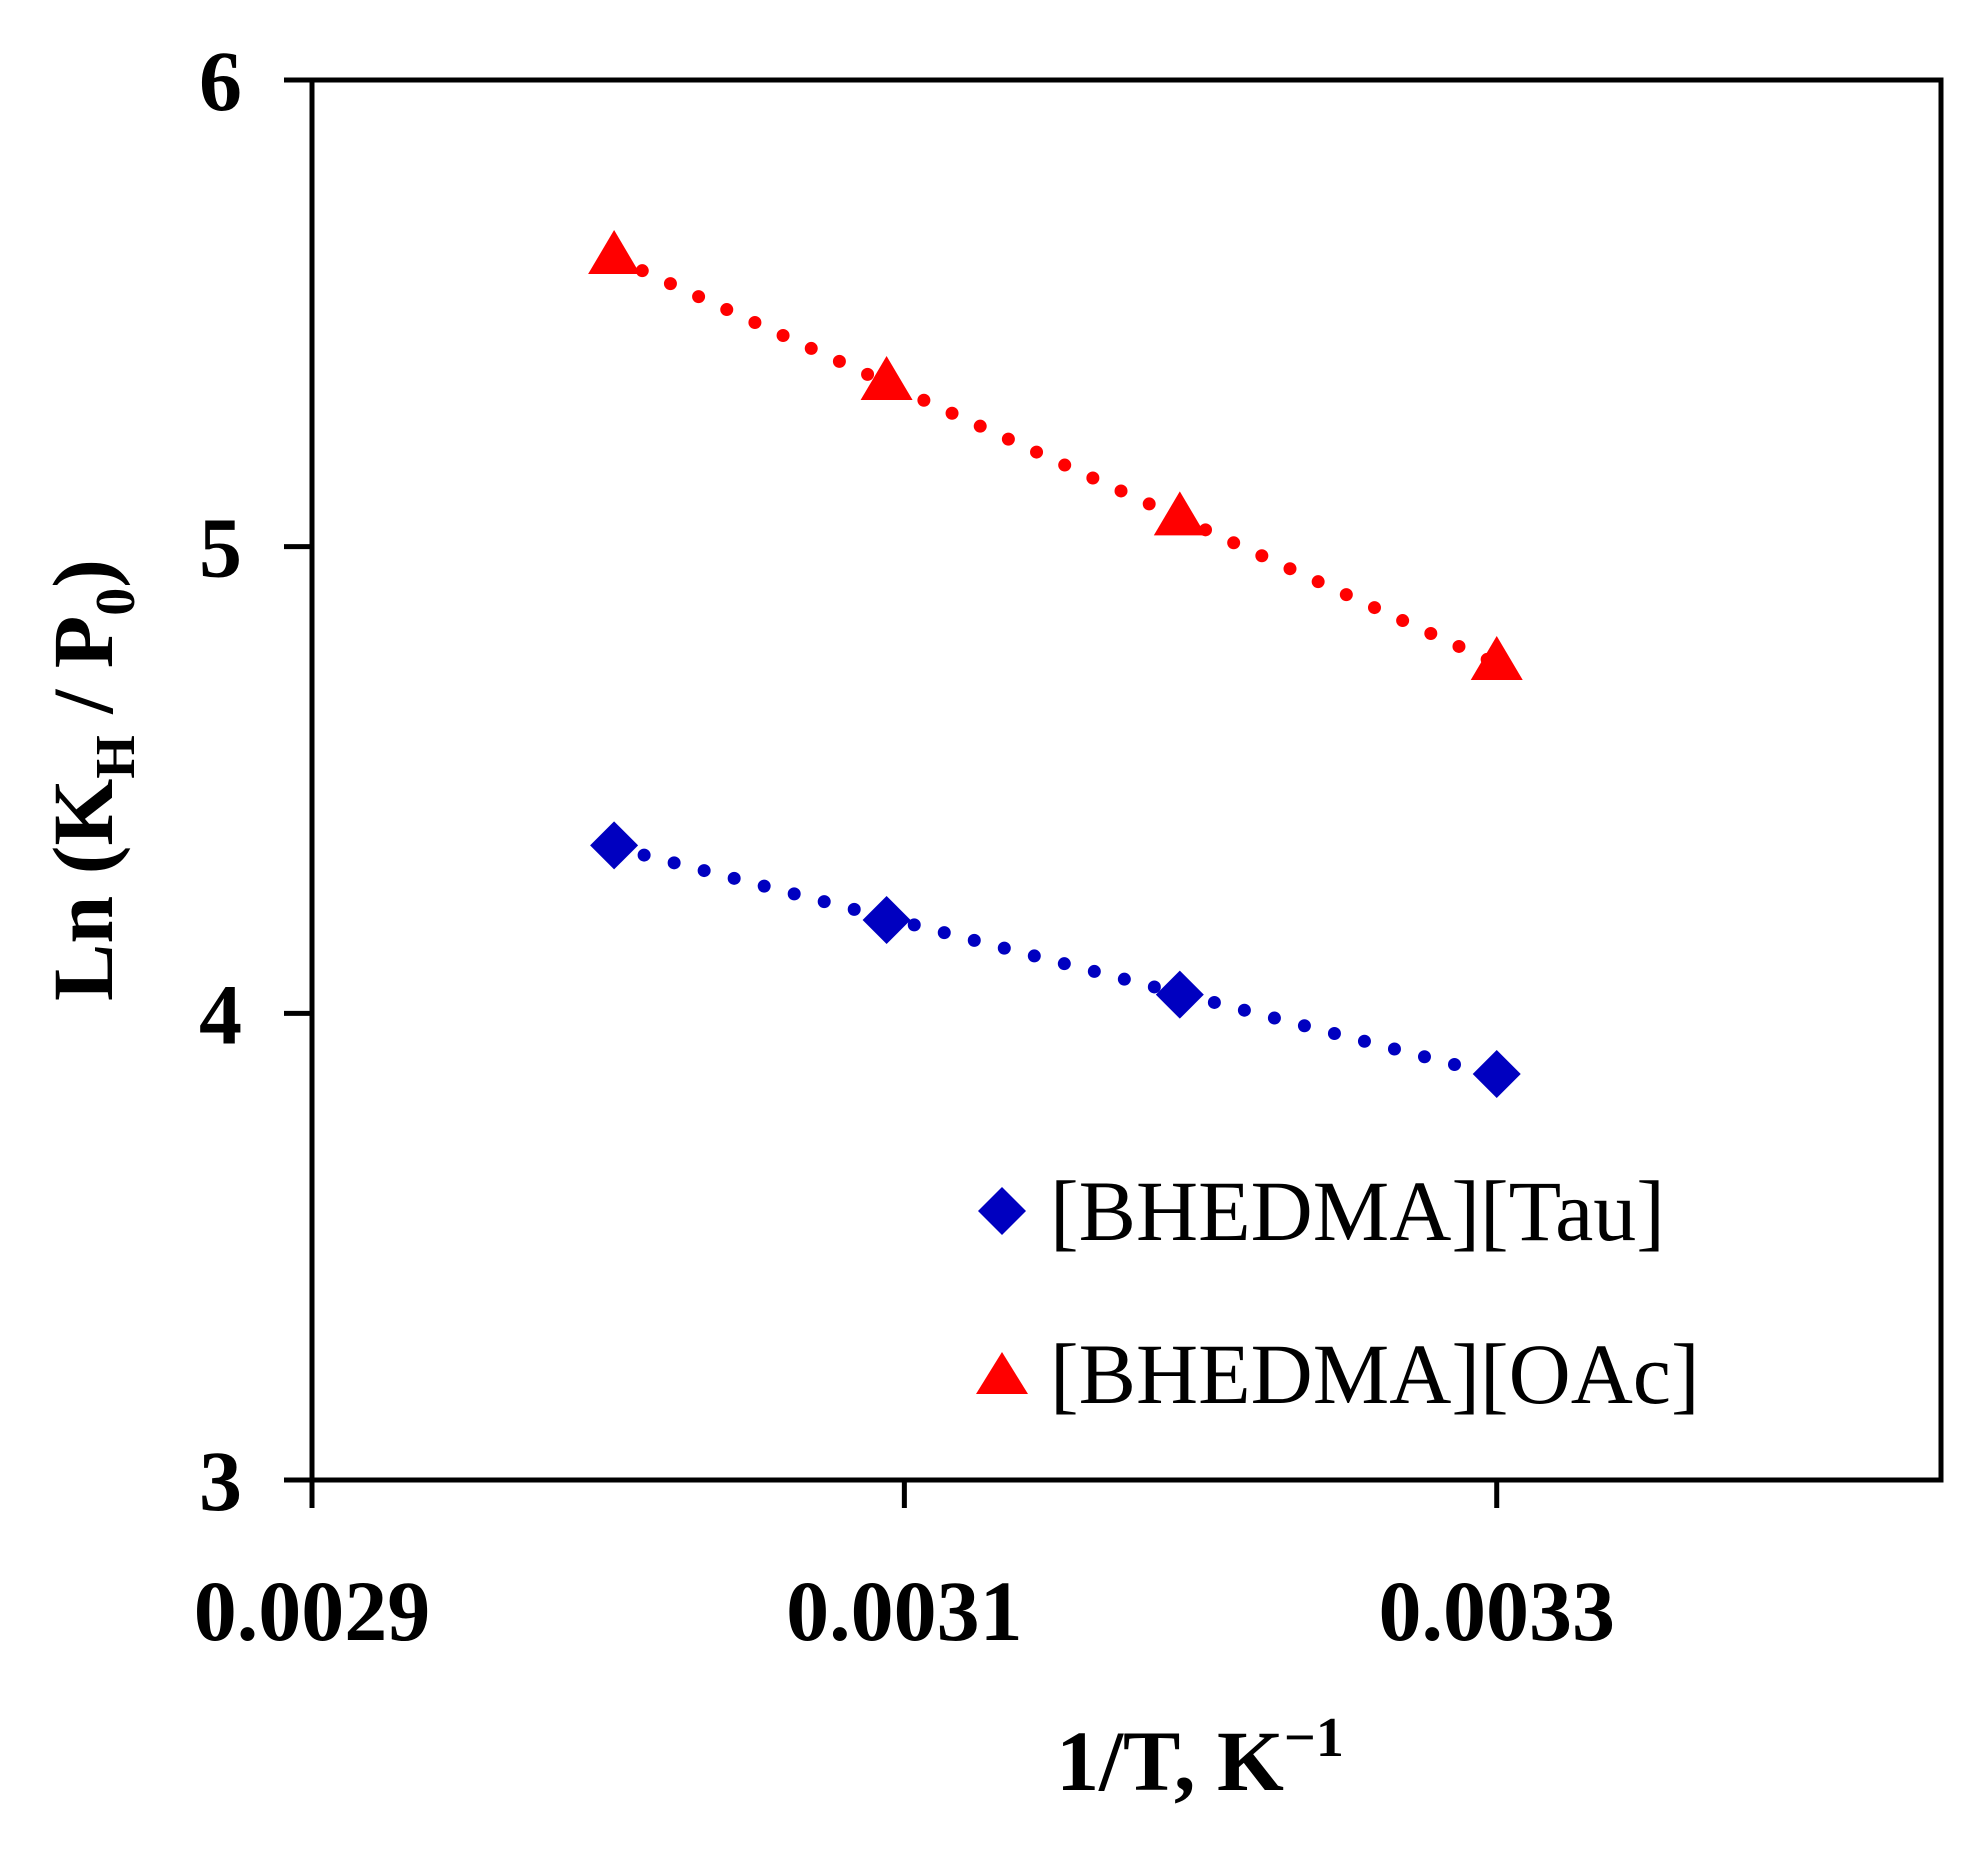 The width and height of the screenshot is (1981, 1855). Describe the element at coordinates (904, 1611) in the screenshot. I see `x-tick-label: 0.0031` at that location.